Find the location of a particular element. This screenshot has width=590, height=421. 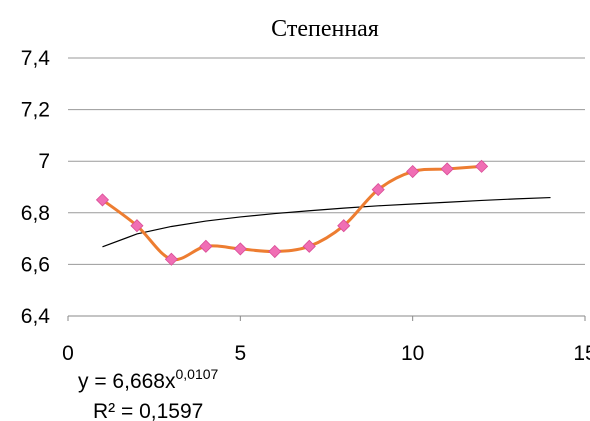

y-tick-label: 7,2 is located at coordinates (35, 110).